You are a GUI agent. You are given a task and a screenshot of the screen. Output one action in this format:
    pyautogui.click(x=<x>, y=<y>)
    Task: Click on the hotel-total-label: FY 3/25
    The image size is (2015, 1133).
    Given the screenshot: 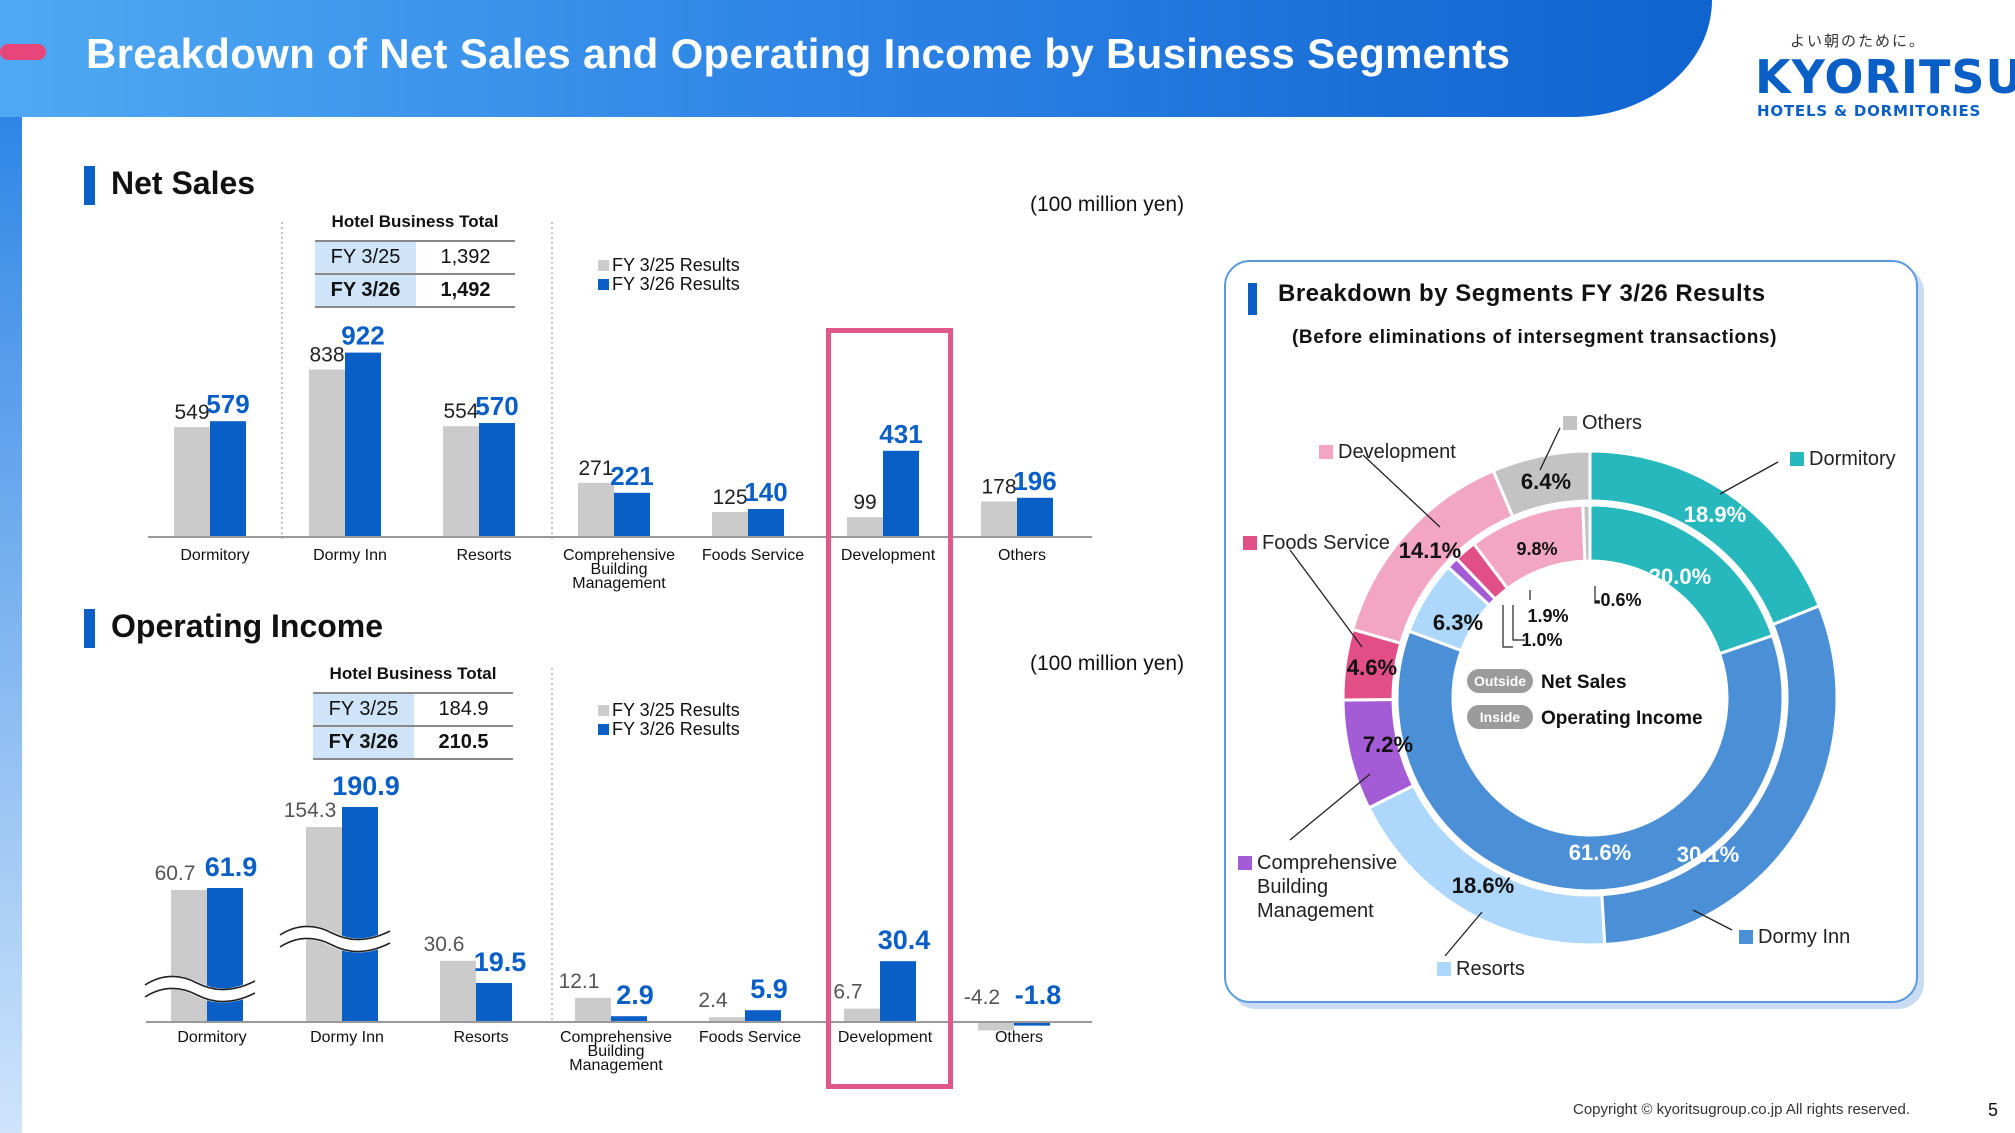 What is the action you would take?
    pyautogui.click(x=363, y=709)
    